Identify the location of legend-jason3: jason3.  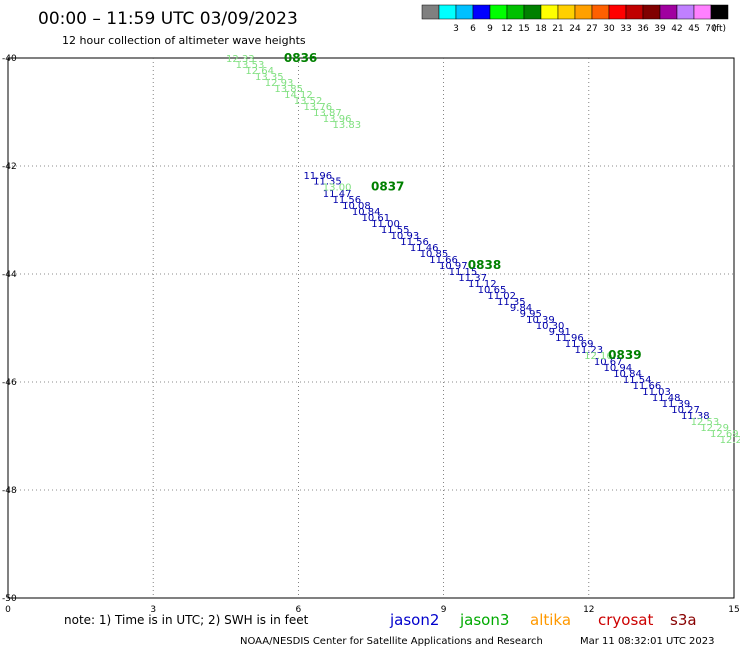
(484, 620).